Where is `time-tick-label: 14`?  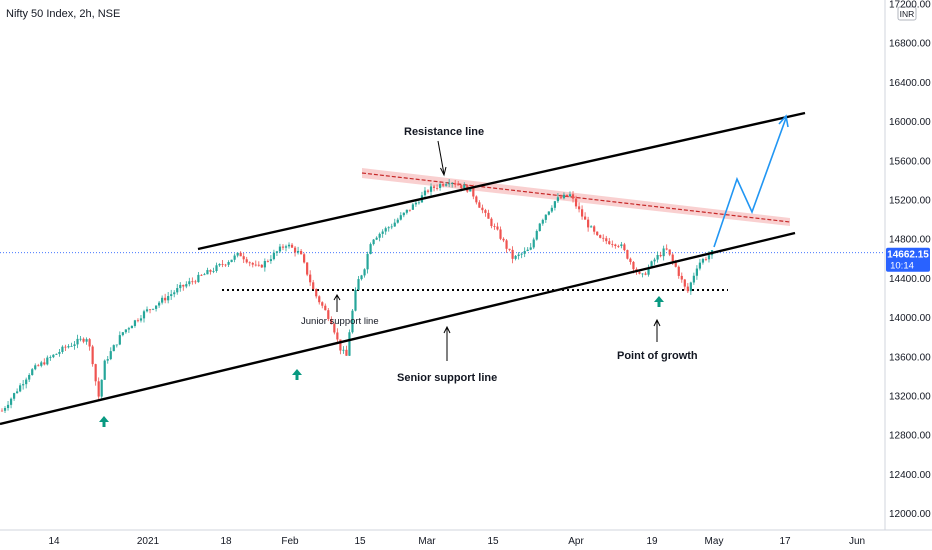
time-tick-label: 14 is located at coordinates (54, 541).